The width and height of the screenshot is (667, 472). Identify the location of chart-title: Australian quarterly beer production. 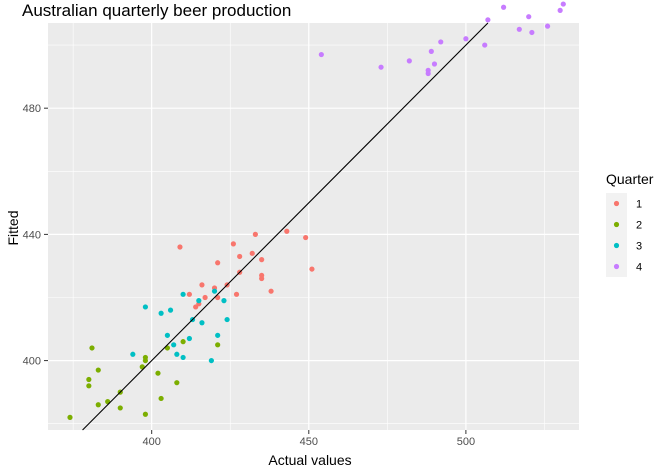
(156, 10).